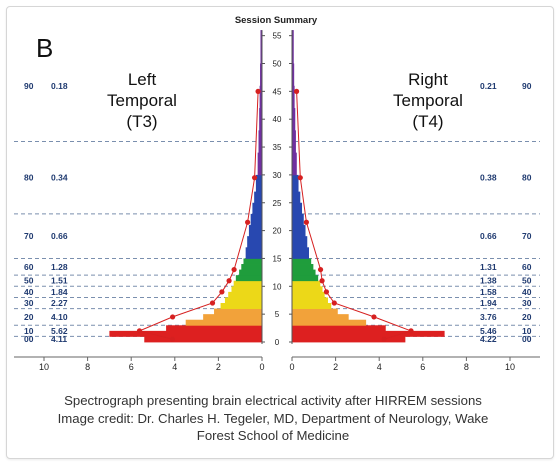 The height and width of the screenshot is (464, 560). Describe the element at coordinates (488, 86) in the screenshot. I see `right-percentile-value: 0.21` at that location.